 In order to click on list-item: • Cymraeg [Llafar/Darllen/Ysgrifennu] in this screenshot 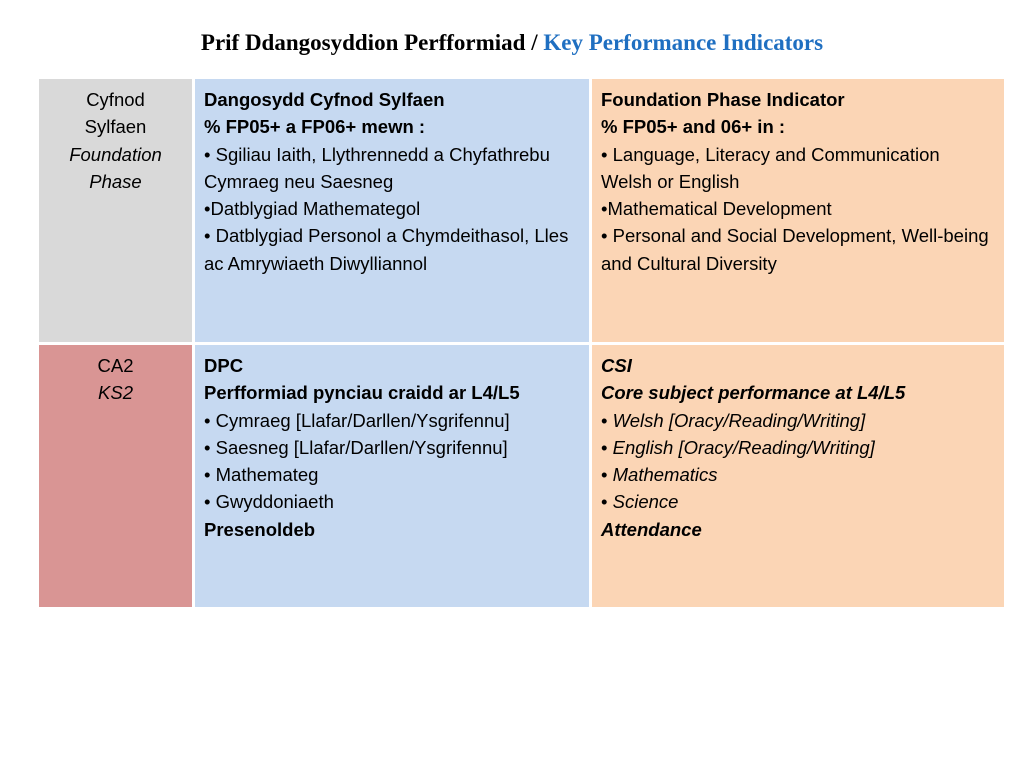, I will do `click(357, 420)`.